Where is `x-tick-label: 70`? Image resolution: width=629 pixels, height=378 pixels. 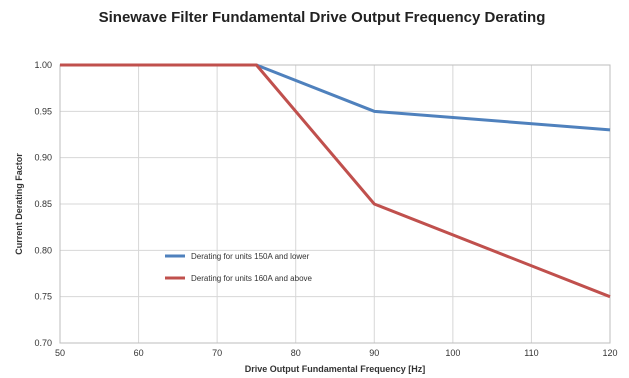 x-tick-label: 70 is located at coordinates (217, 353).